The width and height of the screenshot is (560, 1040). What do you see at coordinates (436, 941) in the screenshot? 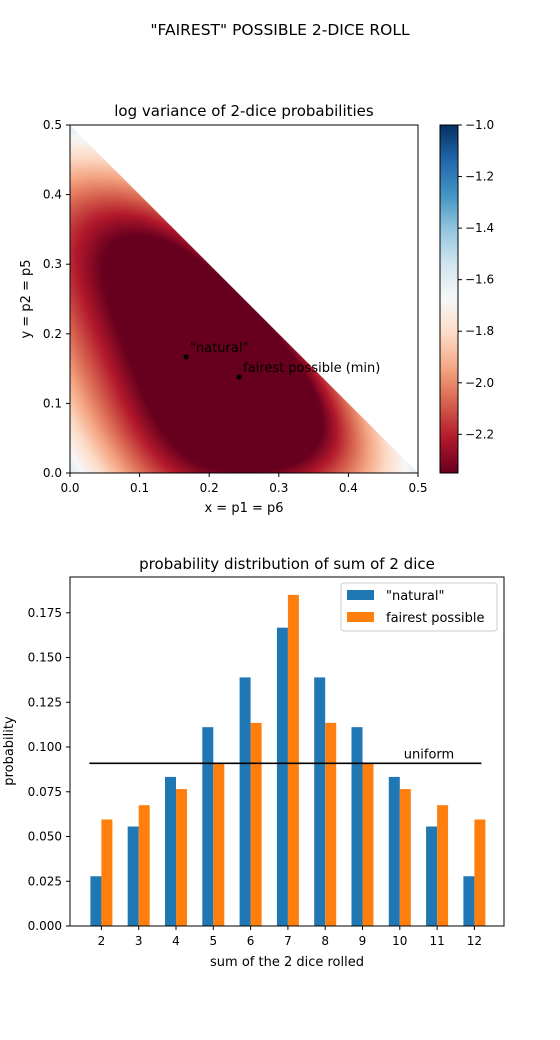
I see `bar-x-tick-label: 11` at bounding box center [436, 941].